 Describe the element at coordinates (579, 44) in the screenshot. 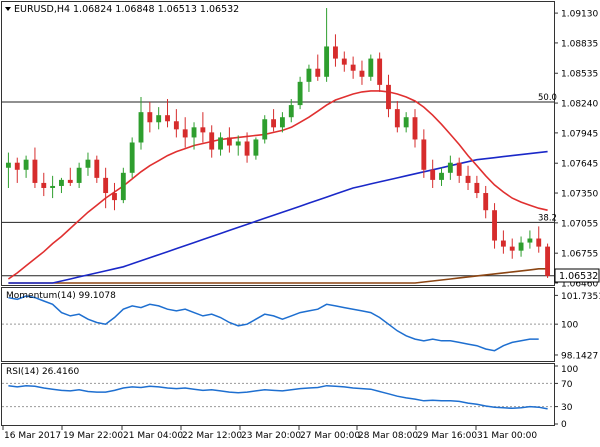

I see `price-tick-label: 1.08835` at that location.